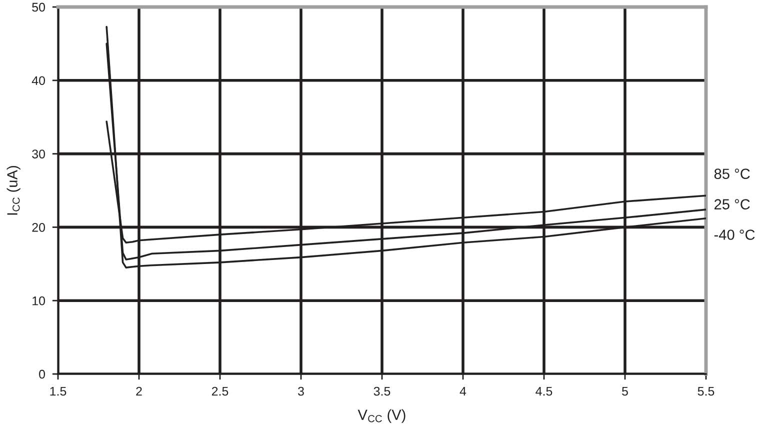  What do you see at coordinates (732, 173) in the screenshot?
I see `series-label: 85 °C` at bounding box center [732, 173].